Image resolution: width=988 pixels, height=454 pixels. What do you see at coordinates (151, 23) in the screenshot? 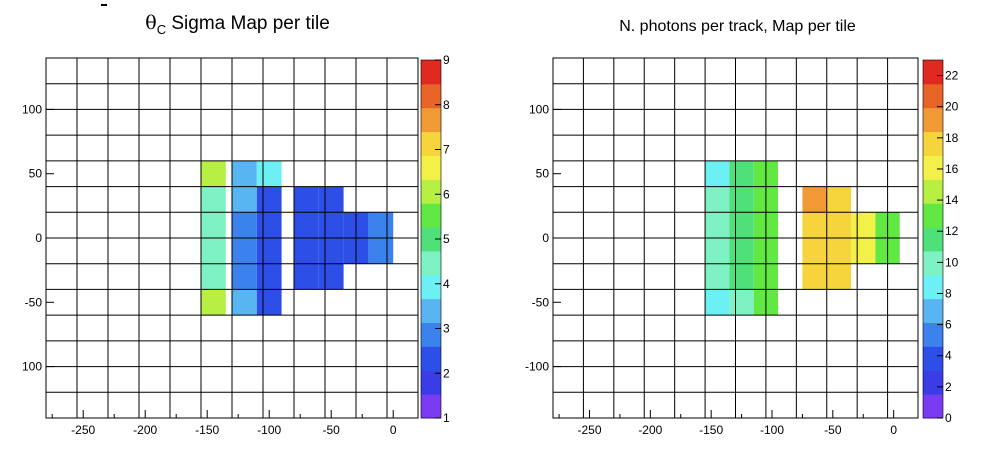
I see `theta-symbol: θ` at bounding box center [151, 23].